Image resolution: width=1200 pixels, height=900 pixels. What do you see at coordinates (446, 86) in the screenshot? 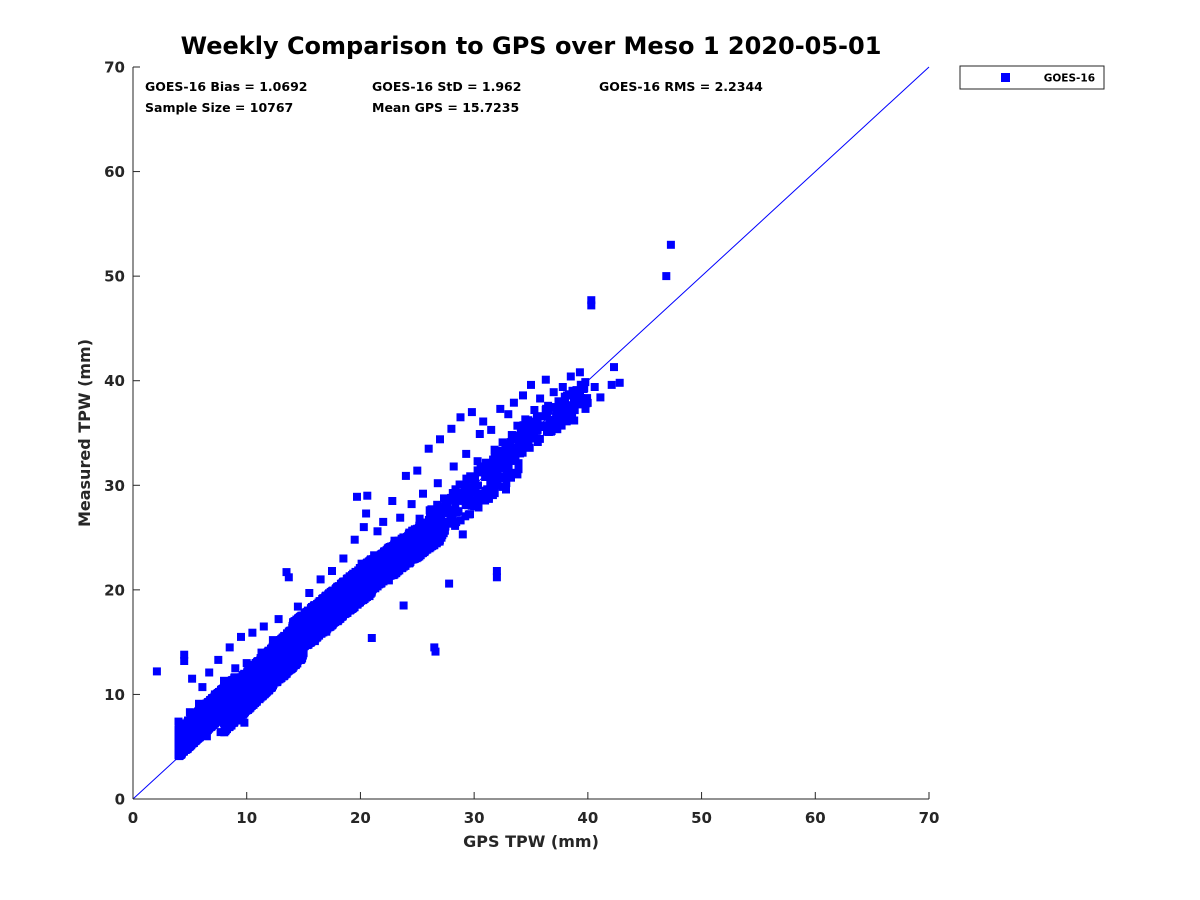
I see `stat-std: GOES-16 StD = 1.962` at bounding box center [446, 86].